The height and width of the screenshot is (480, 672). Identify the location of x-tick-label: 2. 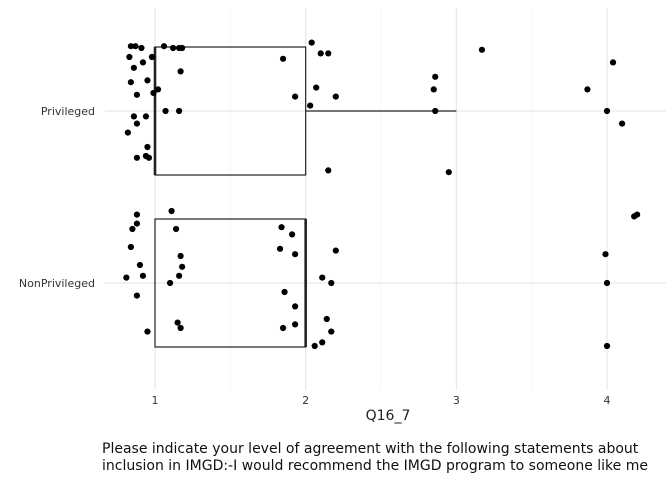
(305, 400).